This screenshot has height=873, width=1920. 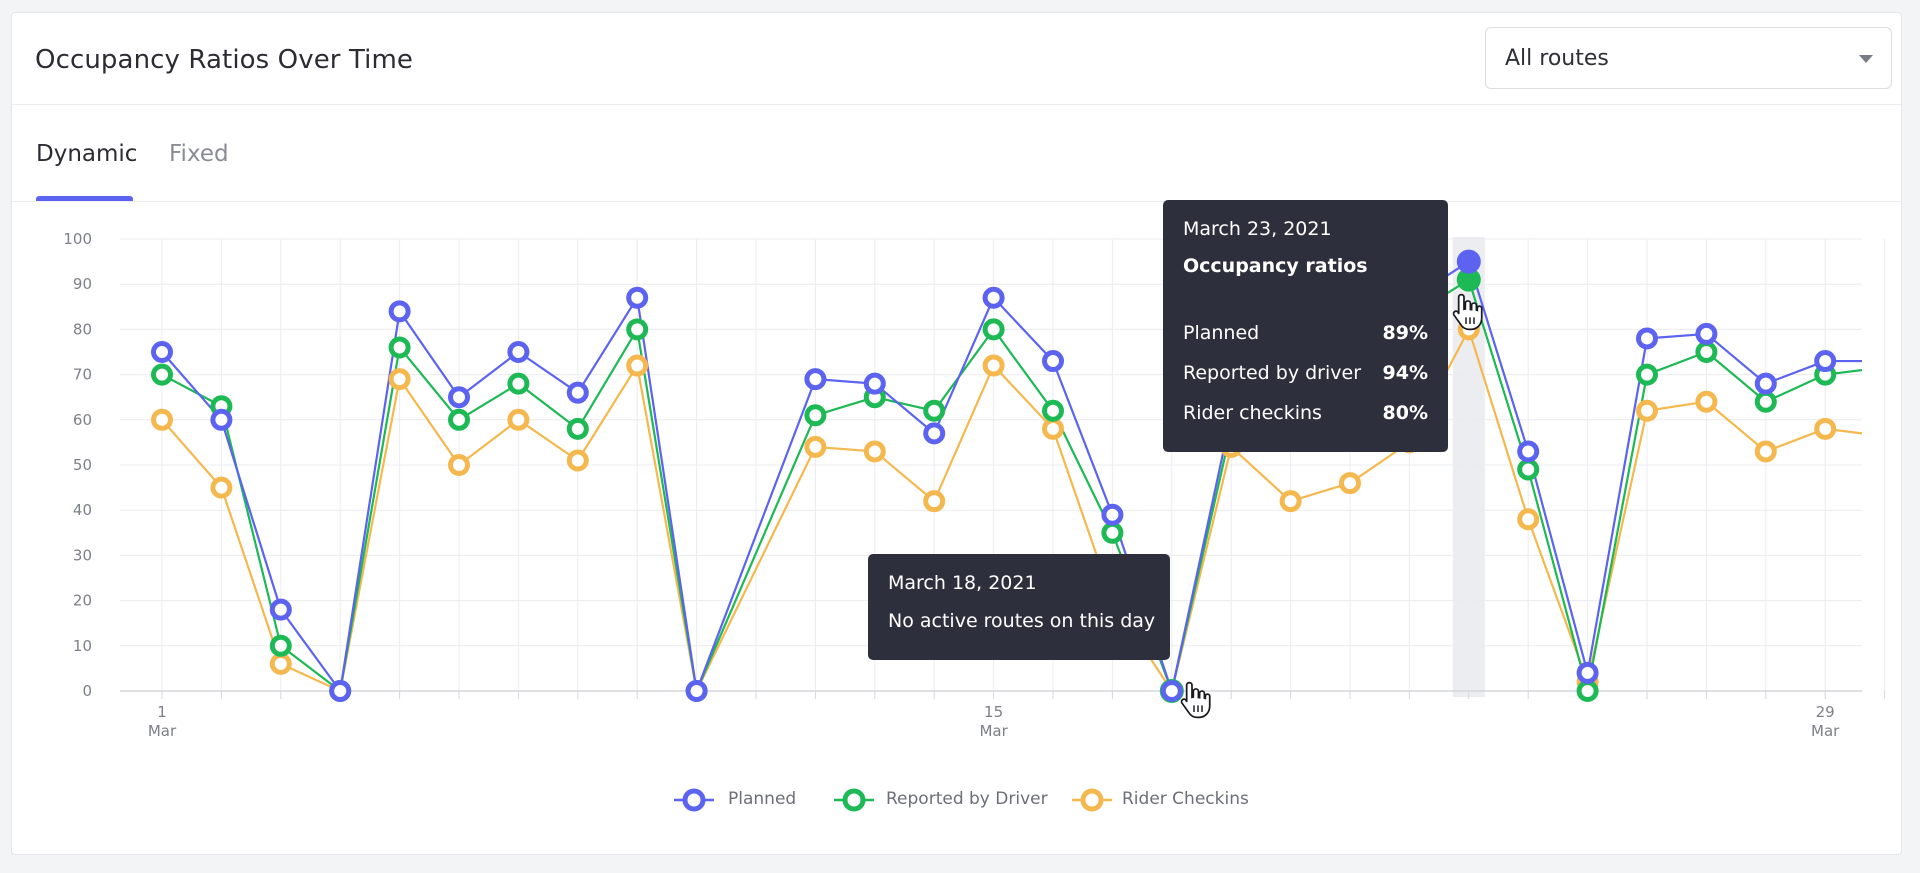 I want to click on y-tick-label: 60, so click(x=82, y=420).